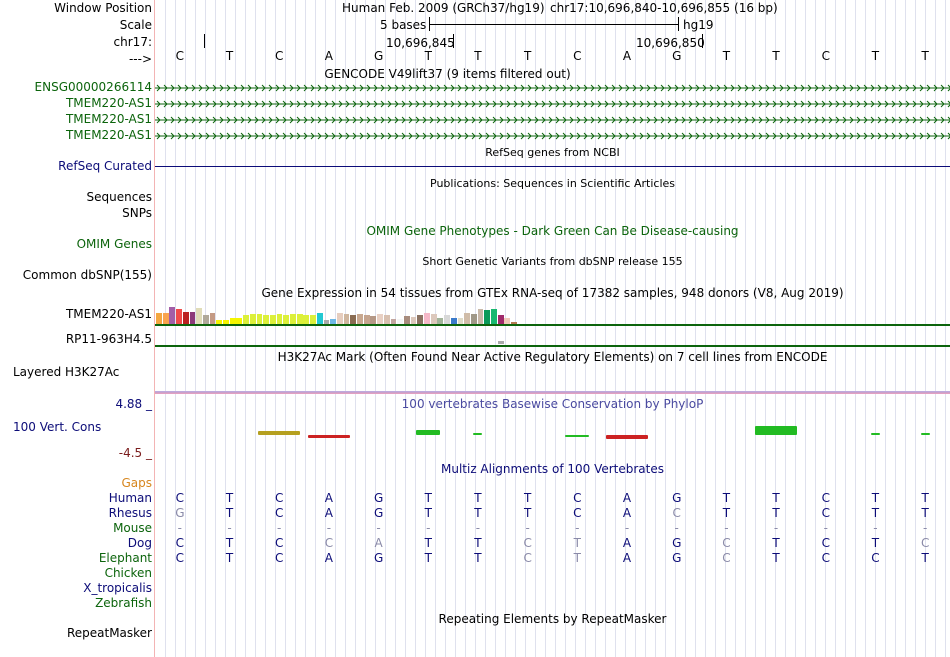  What do you see at coordinates (57, 427) in the screenshot?
I see `label-vert-cons: 100 Vert. Cons` at bounding box center [57, 427].